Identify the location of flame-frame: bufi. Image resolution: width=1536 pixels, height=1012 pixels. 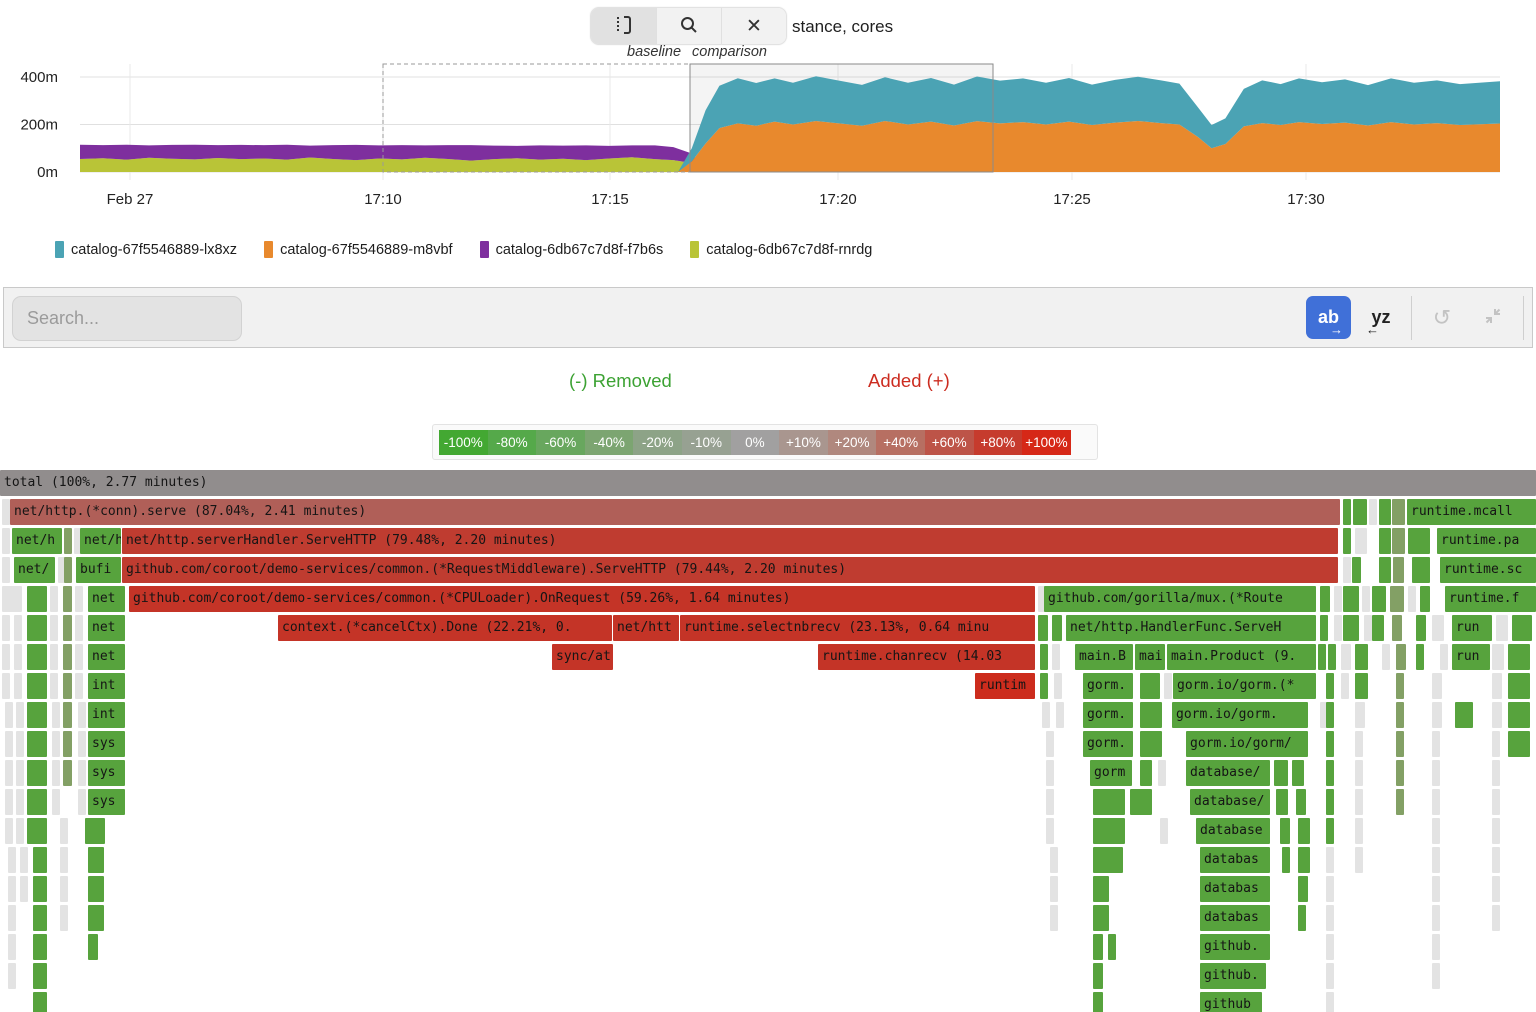
(98, 570).